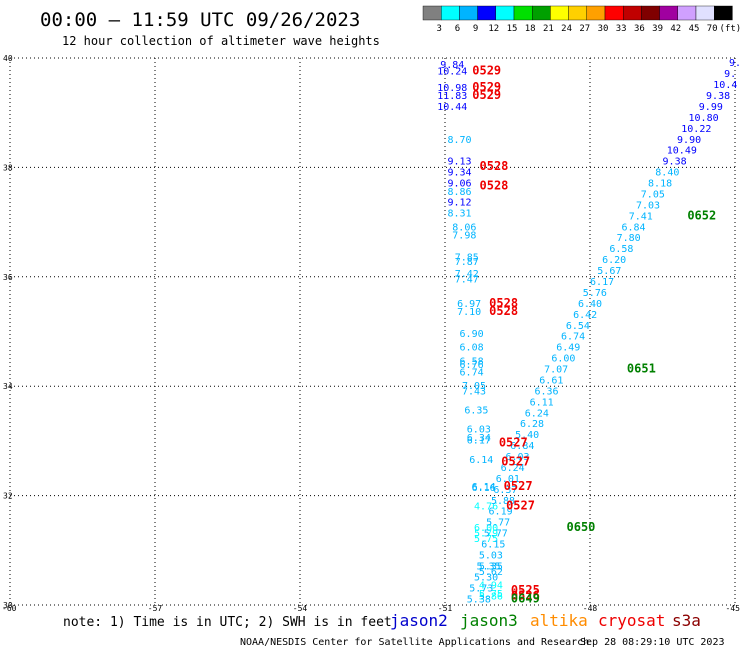  I want to click on wave-height-label: 8.70, so click(459, 140).